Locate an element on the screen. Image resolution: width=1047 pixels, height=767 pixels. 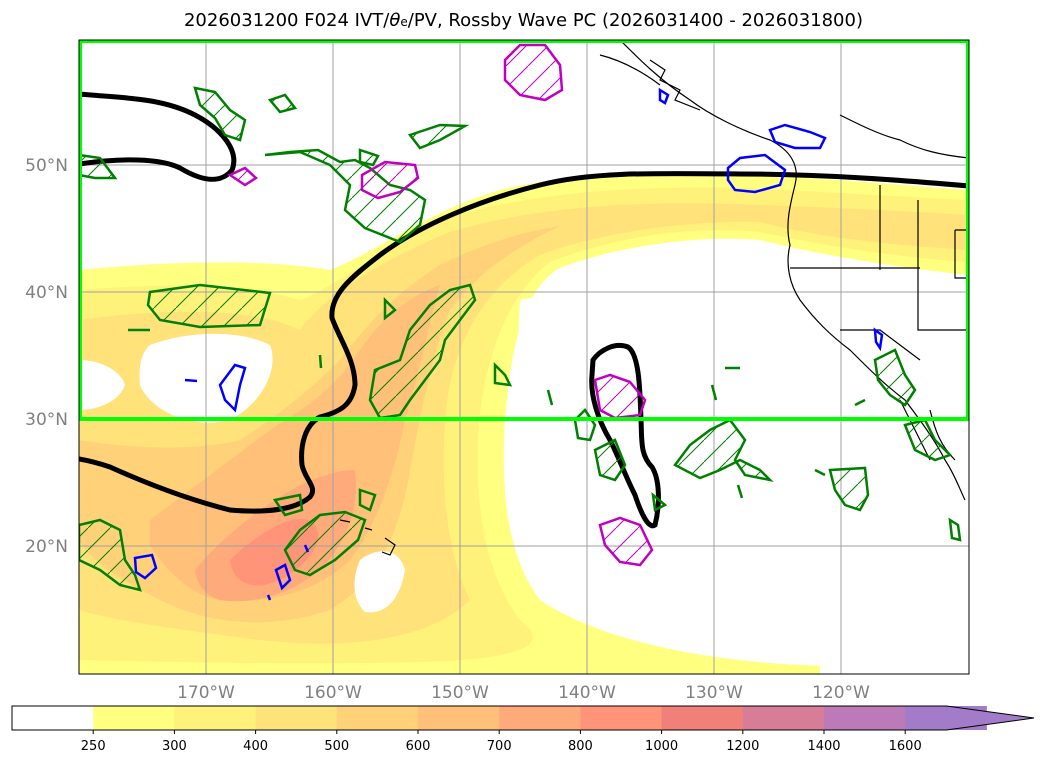
colorbar-level-label: 700 is located at coordinates (499, 746).